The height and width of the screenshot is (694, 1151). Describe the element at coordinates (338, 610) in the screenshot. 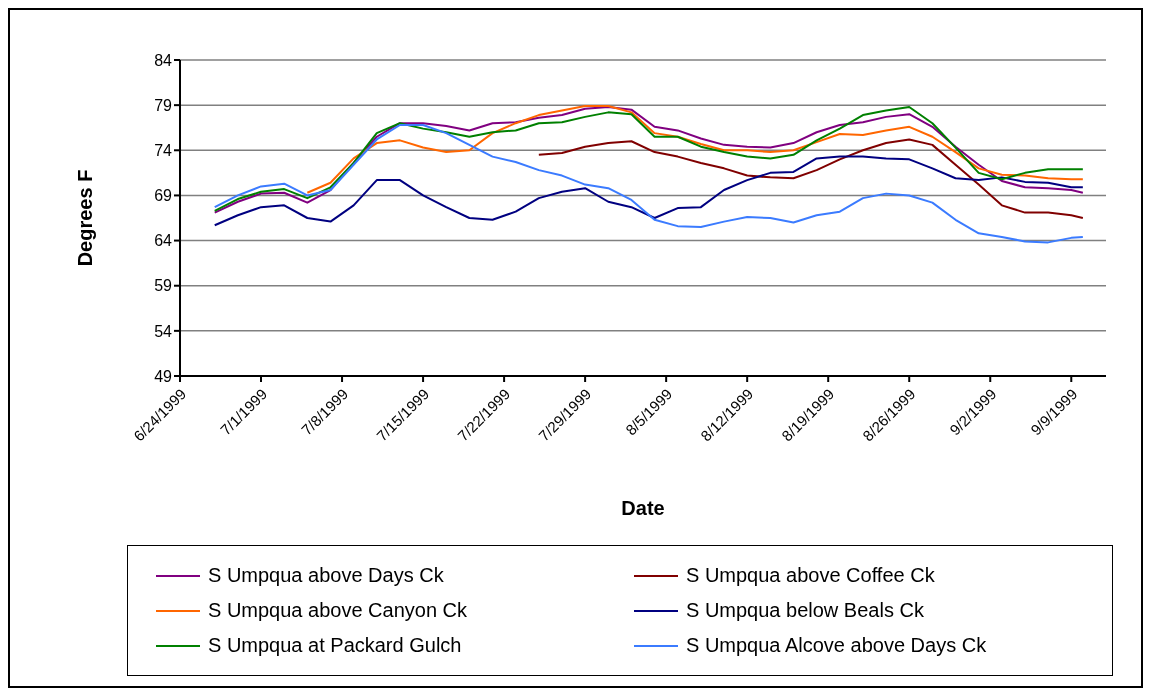

I see `legend-label: S Umpqua above Canyon Ck` at that location.